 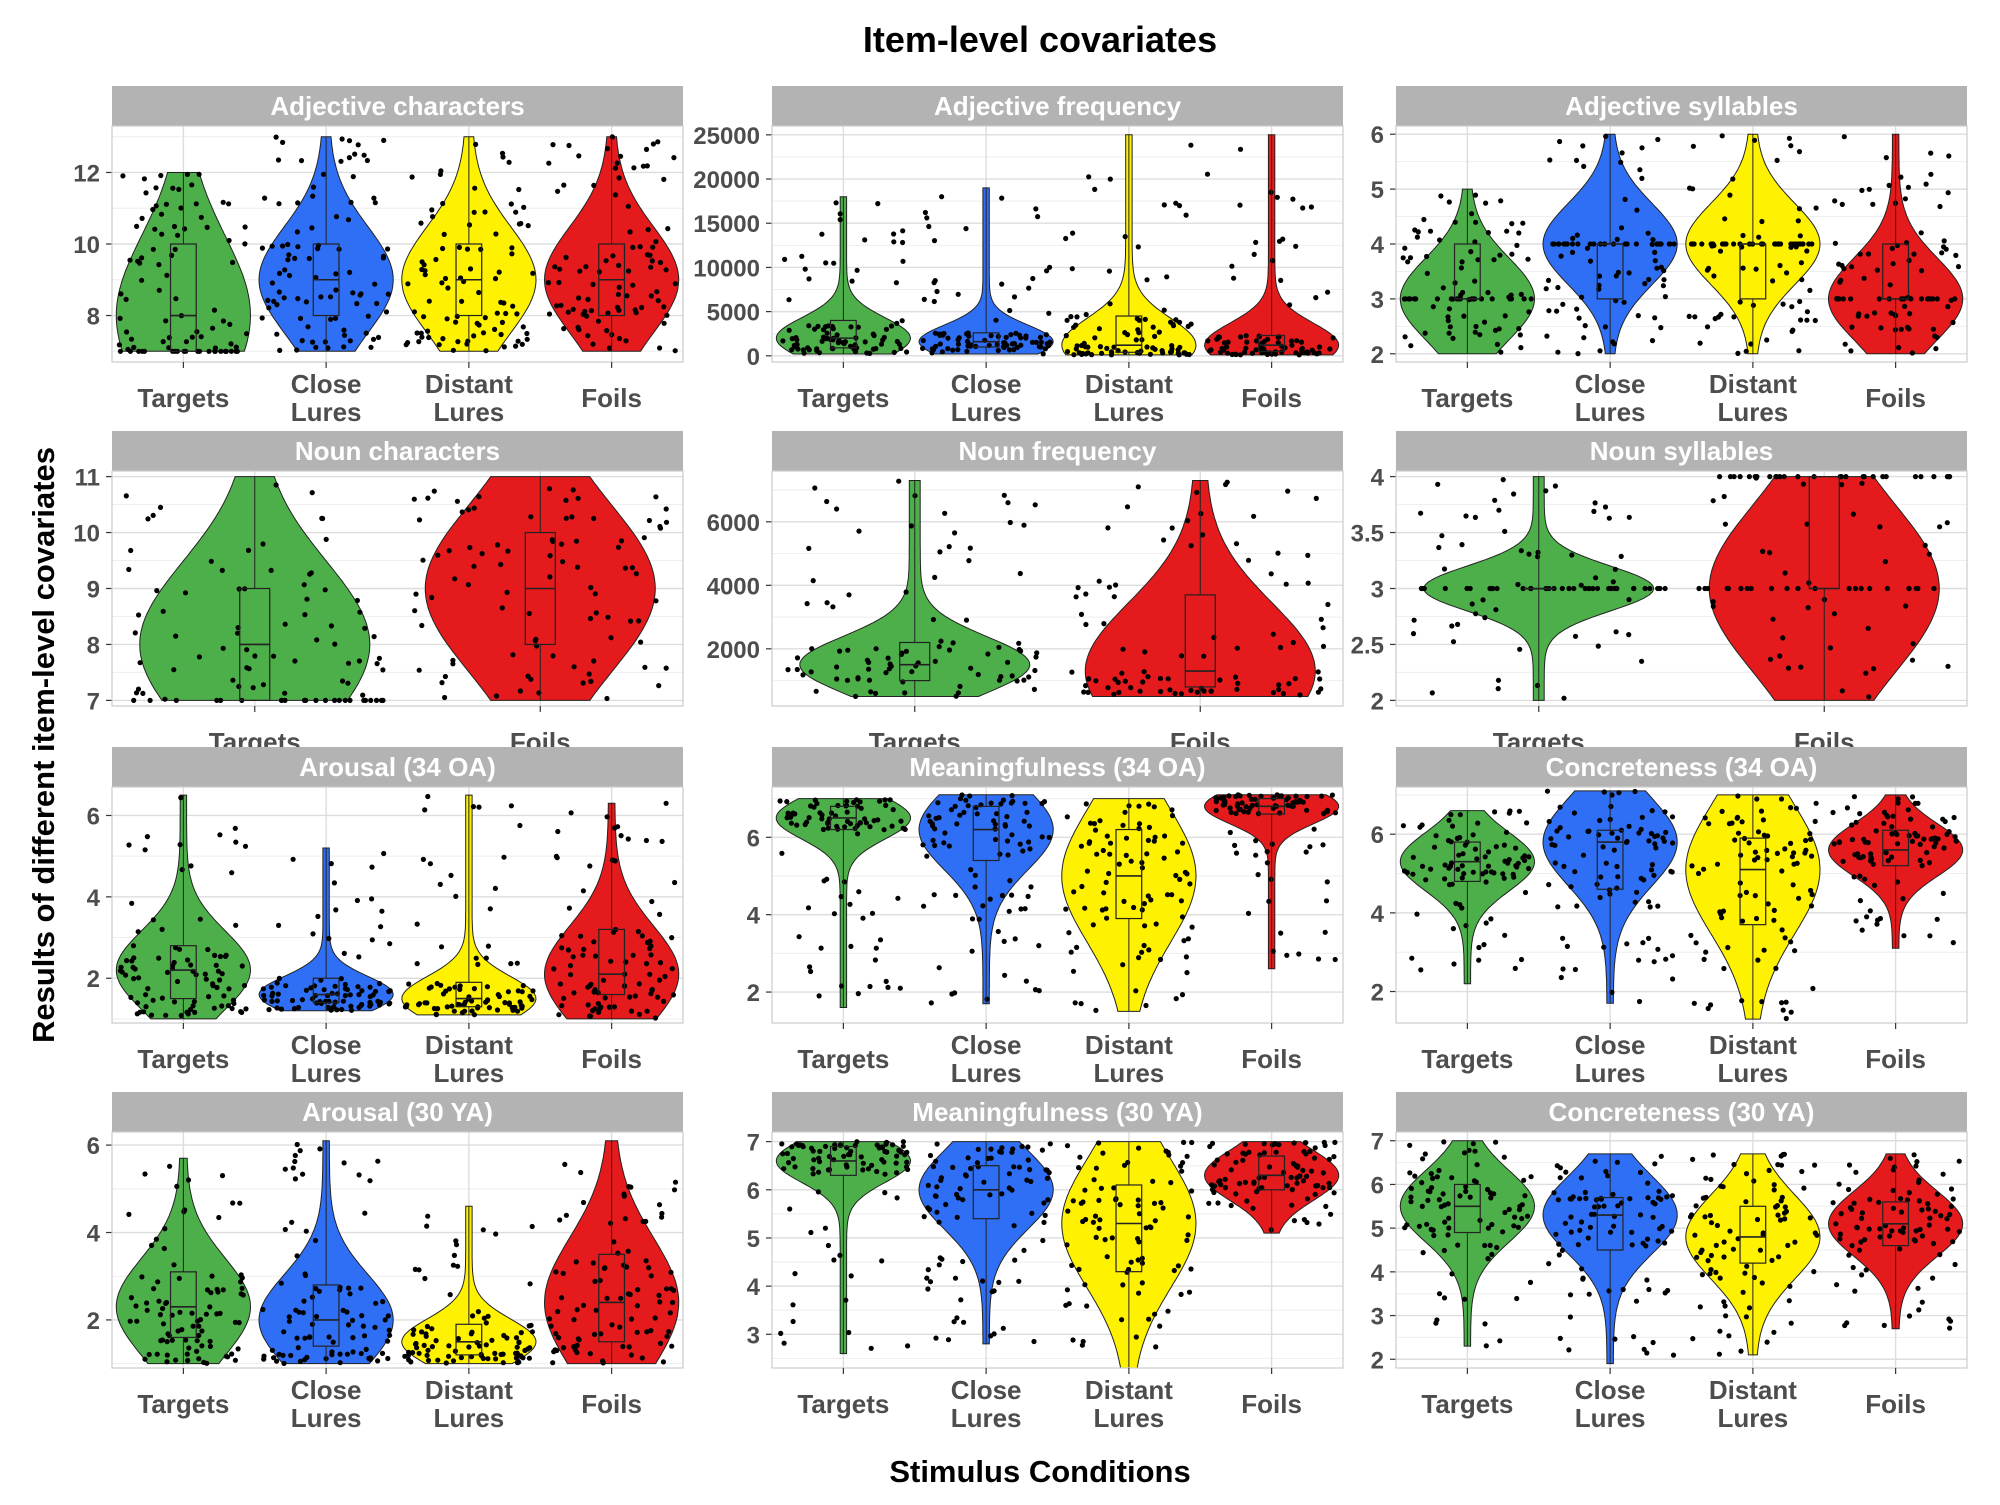 I want to click on x-tick-label-line: Lures, so click(x=468, y=412).